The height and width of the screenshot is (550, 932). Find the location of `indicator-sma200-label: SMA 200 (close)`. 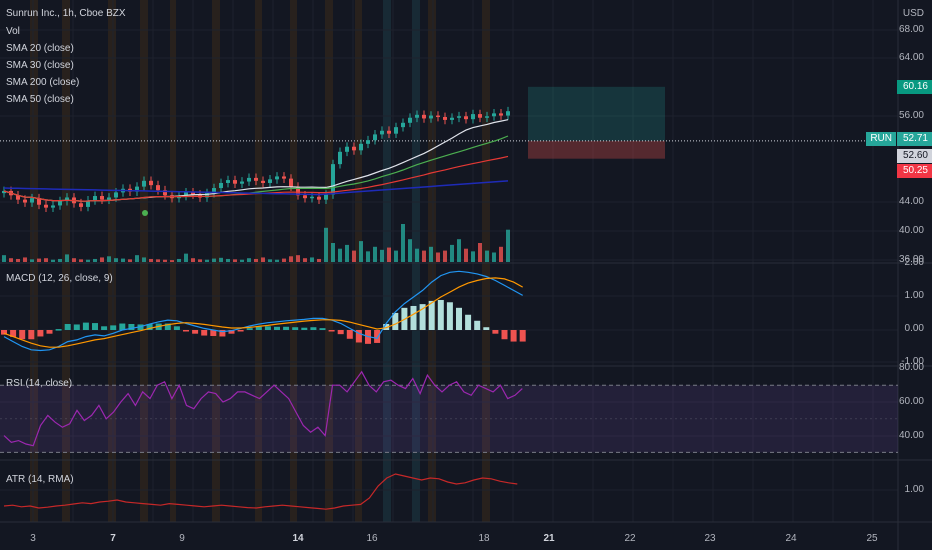

indicator-sma200-label: SMA 200 (close) is located at coordinates (43, 82).